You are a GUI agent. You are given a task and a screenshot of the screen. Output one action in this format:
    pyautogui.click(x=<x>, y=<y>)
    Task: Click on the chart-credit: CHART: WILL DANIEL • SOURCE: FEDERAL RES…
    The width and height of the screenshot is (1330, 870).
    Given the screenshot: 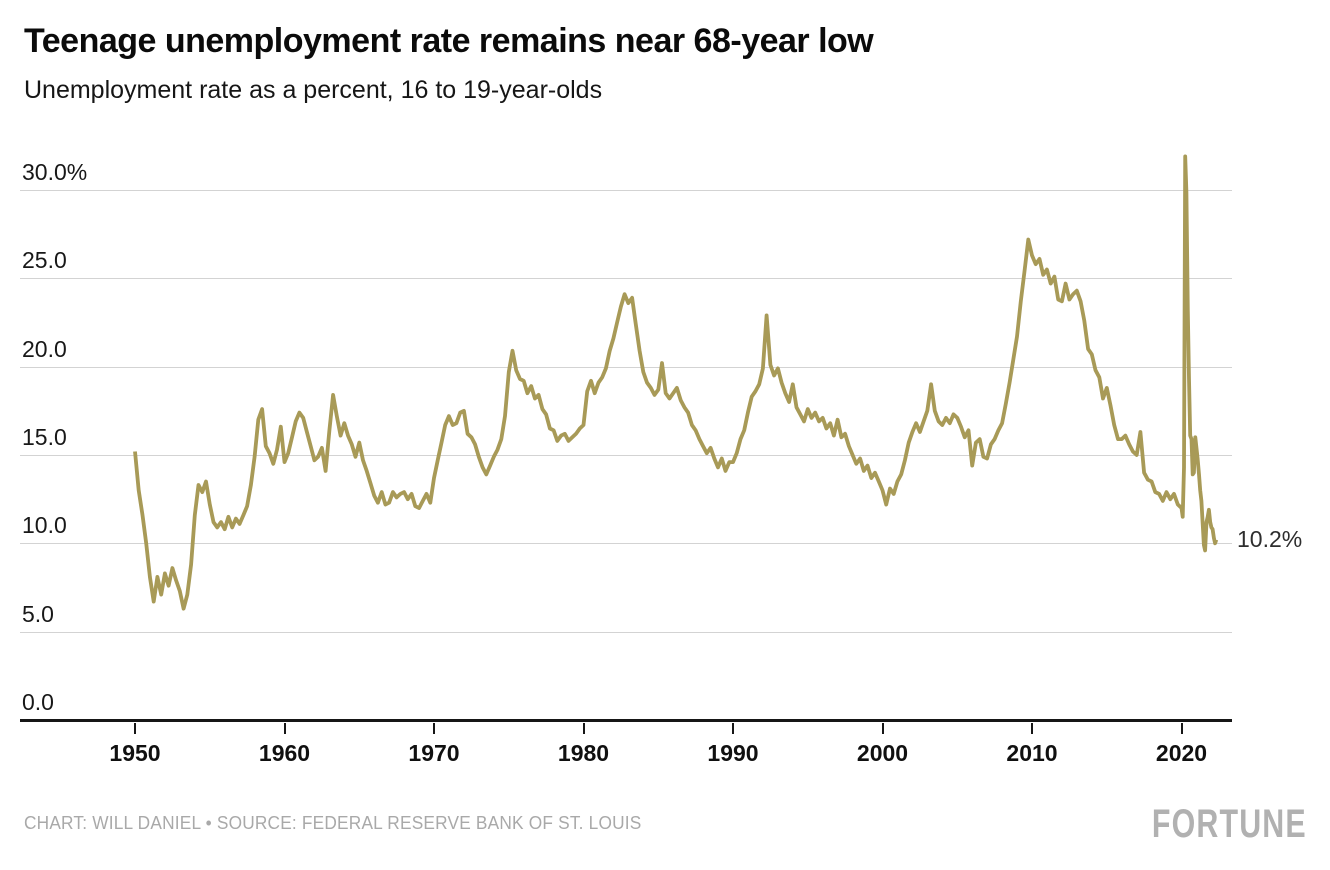 What is the action you would take?
    pyautogui.click(x=333, y=823)
    